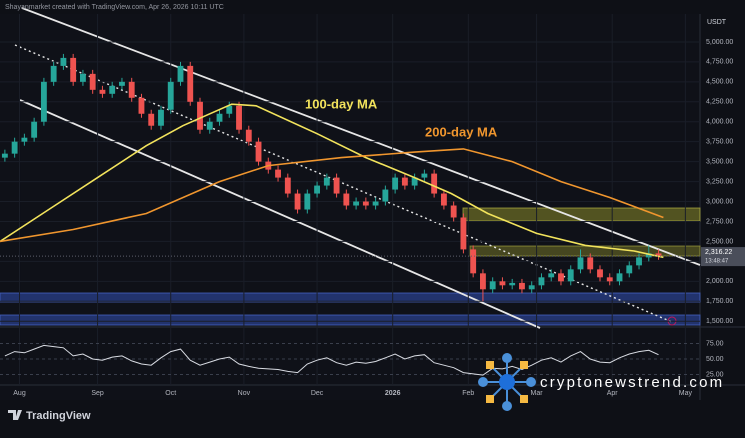 This screenshot has height=438, width=745. Describe the element at coordinates (537, 393) in the screenshot. I see `x-tick-label: Mar` at that location.